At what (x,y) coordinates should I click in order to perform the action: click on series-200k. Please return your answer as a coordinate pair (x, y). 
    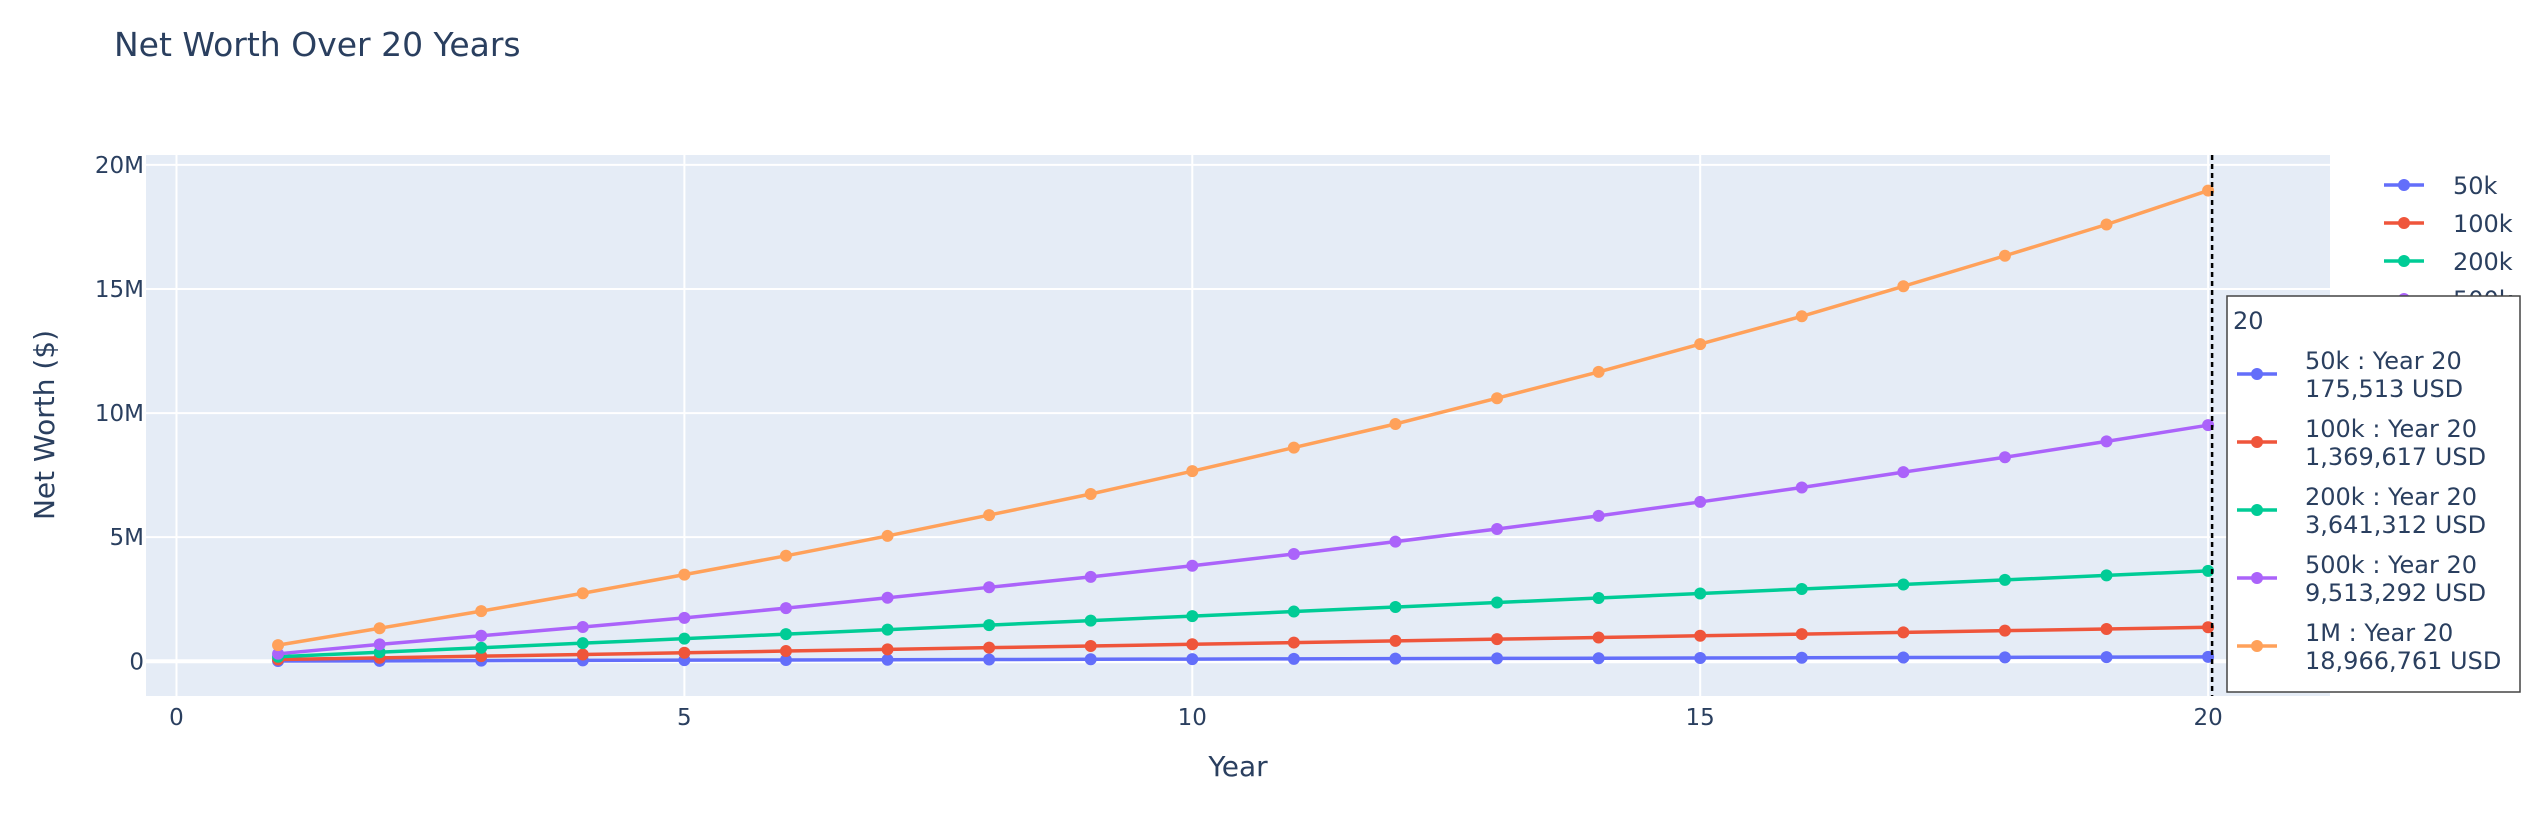
    Looking at the image, I should click on (1243, 613).